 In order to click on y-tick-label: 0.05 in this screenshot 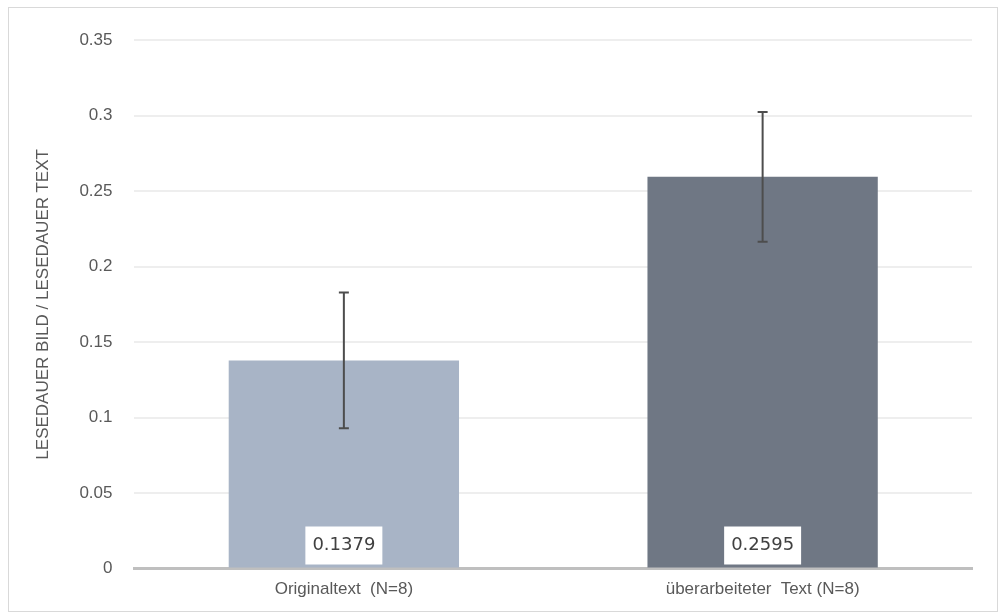, I will do `click(96, 492)`.